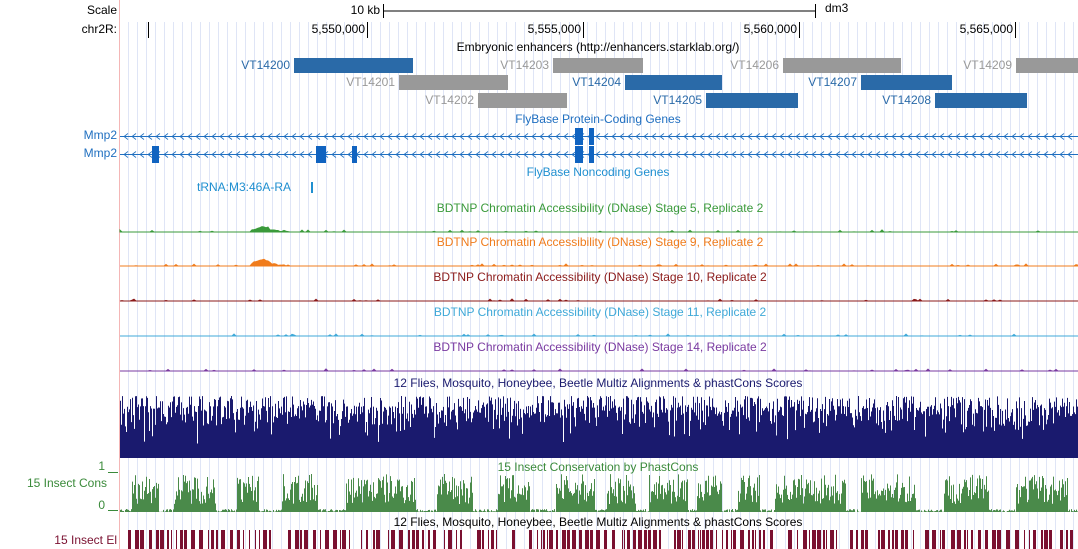 This screenshot has height=549, width=1078. I want to click on axis-min-label: 0, so click(101, 505).